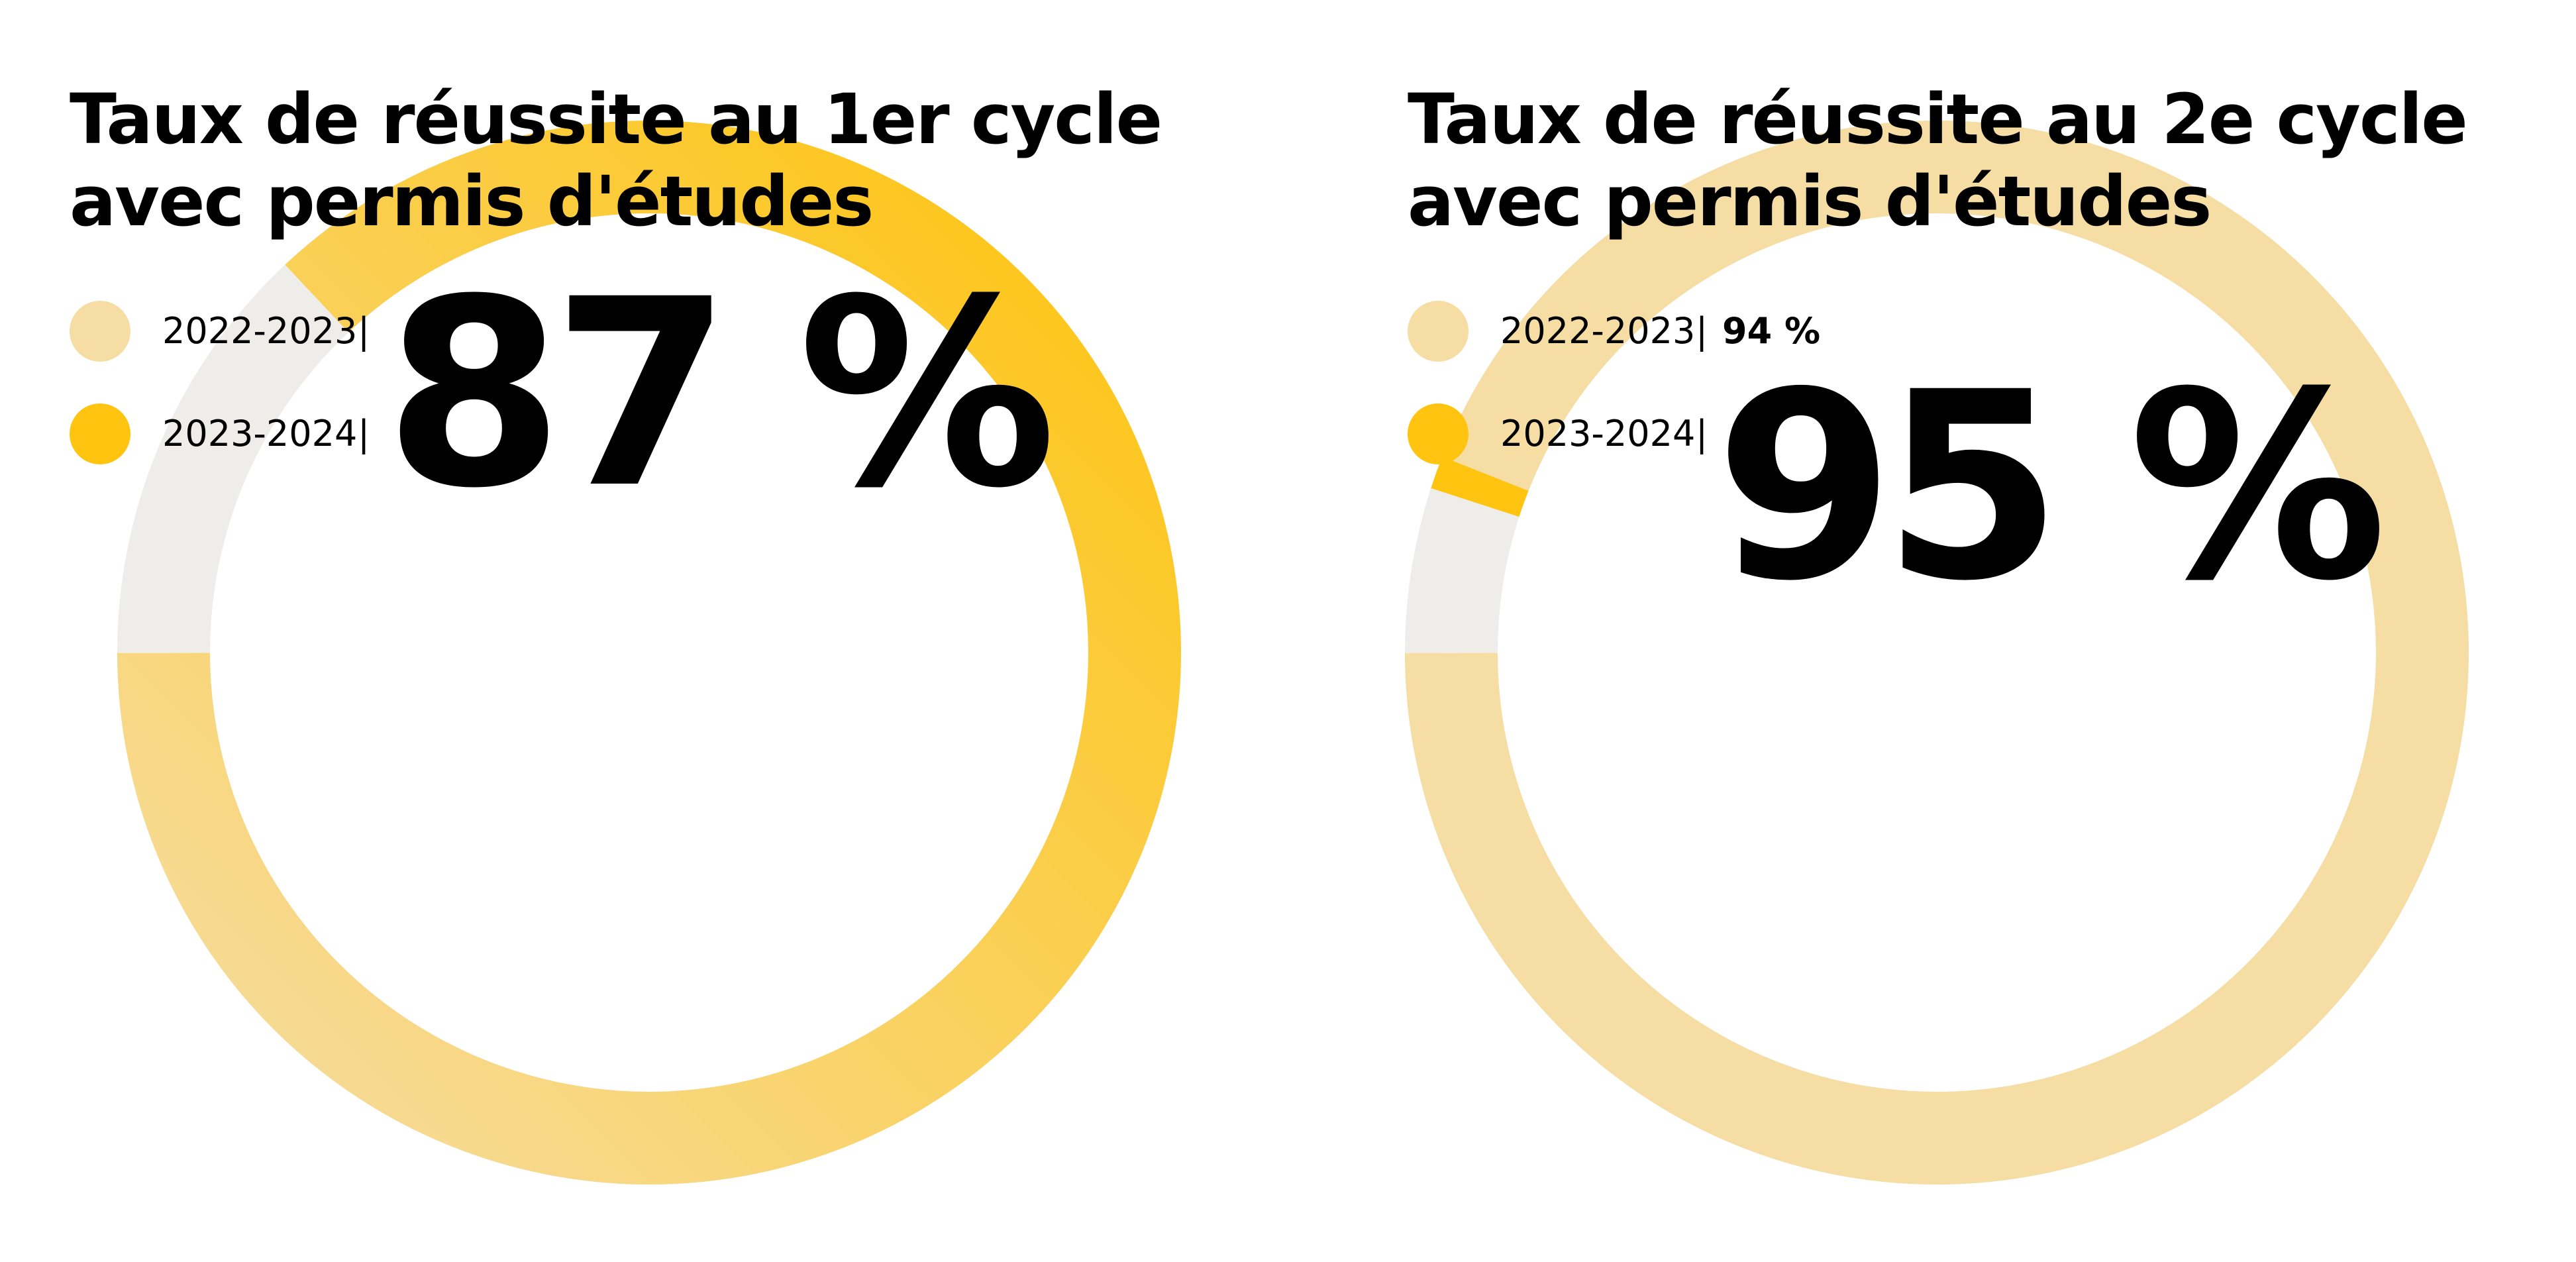 Image resolution: width=2576 pixels, height=1262 pixels. Describe the element at coordinates (720, 394) in the screenshot. I see `current-year-value: 87 %` at that location.